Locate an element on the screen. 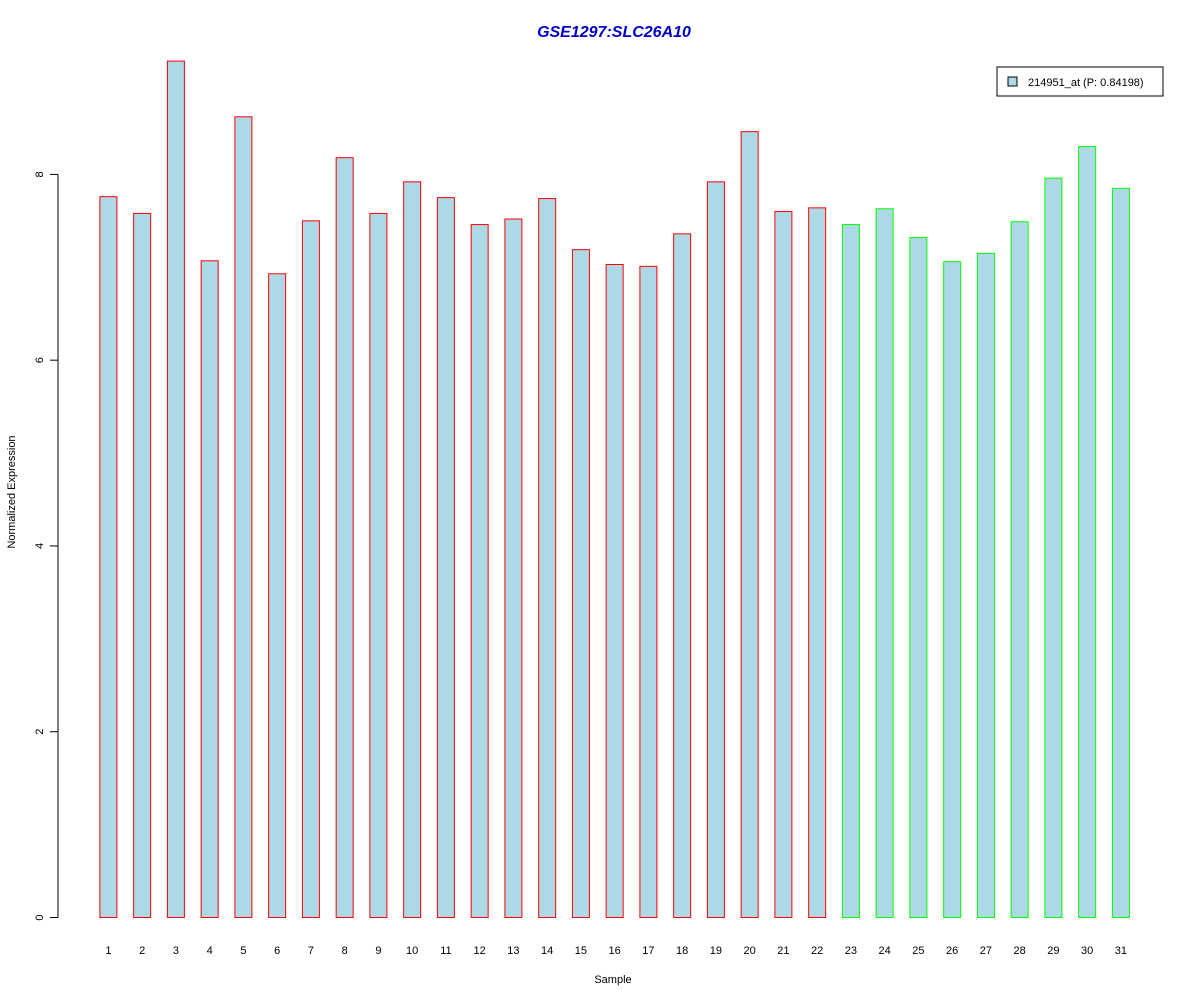 Image resolution: width=1200 pixels, height=1000 pixels. x-tick-label: 1 is located at coordinates (108, 951).